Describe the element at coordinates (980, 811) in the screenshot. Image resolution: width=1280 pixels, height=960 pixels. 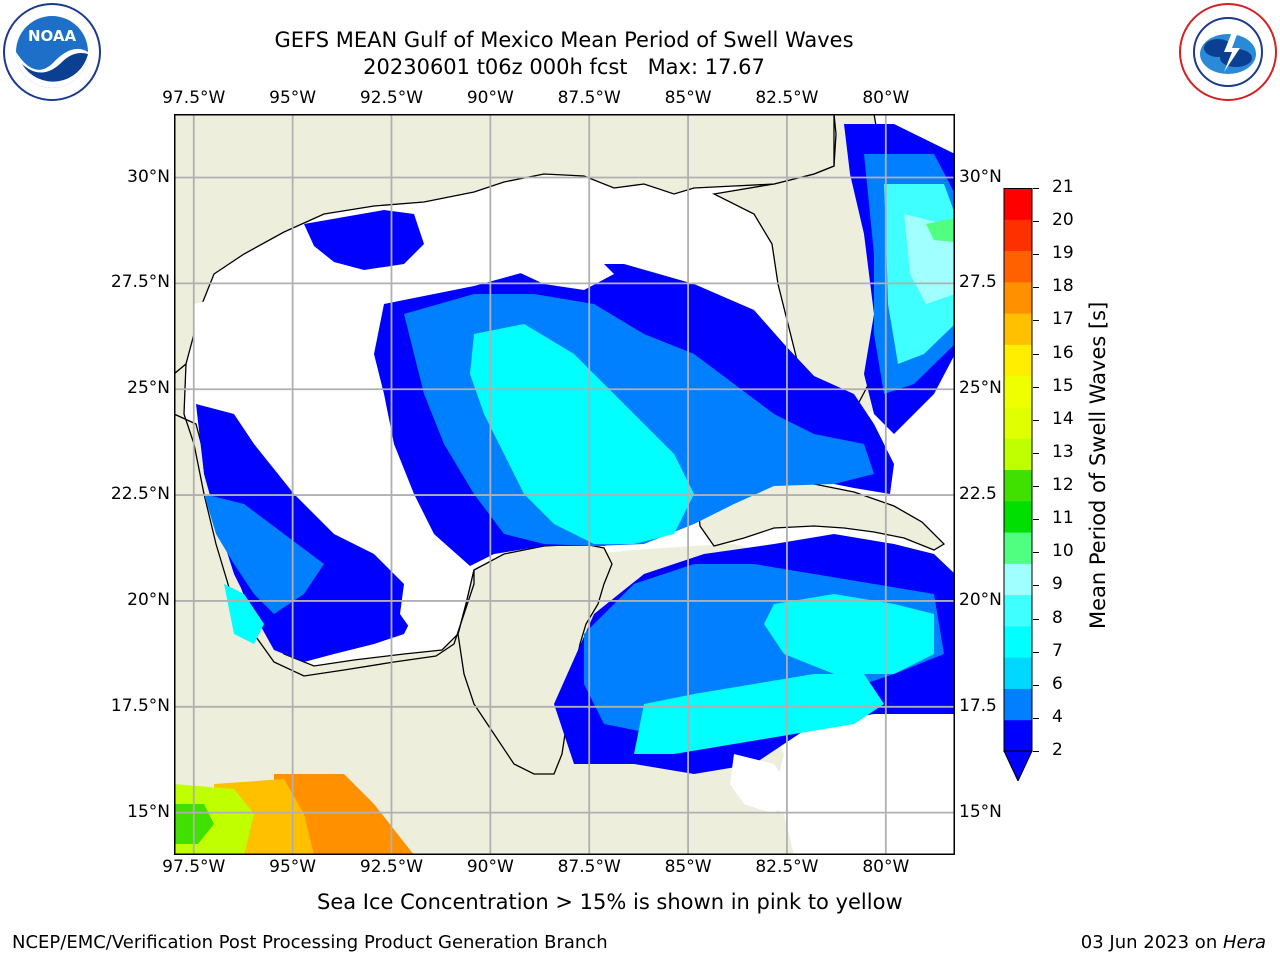
I see `lat-tick-label-right: 15°N` at that location.